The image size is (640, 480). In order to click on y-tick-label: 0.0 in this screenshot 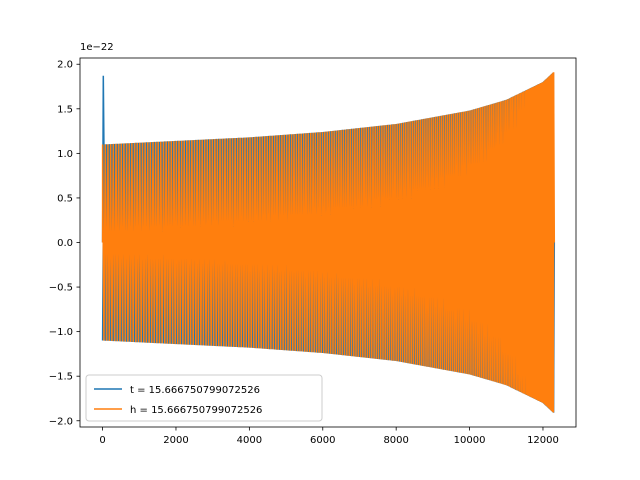, I will do `click(65, 243)`.